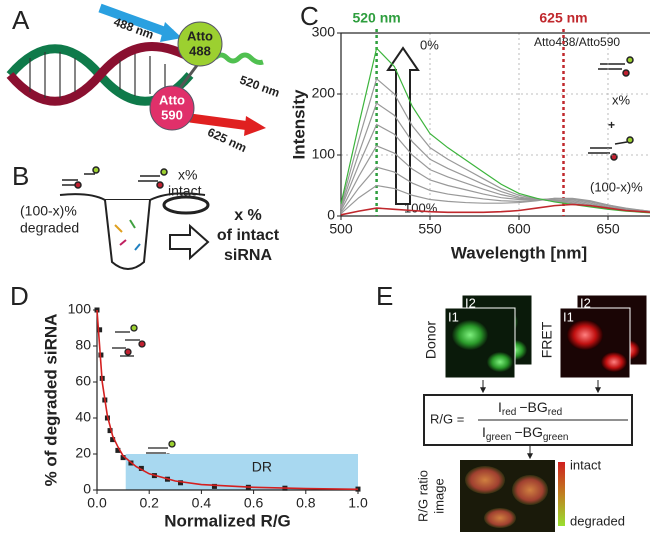 This screenshot has height=534, width=650. I want to click on y-axis-title: % of degraded siRNA, so click(50, 400).